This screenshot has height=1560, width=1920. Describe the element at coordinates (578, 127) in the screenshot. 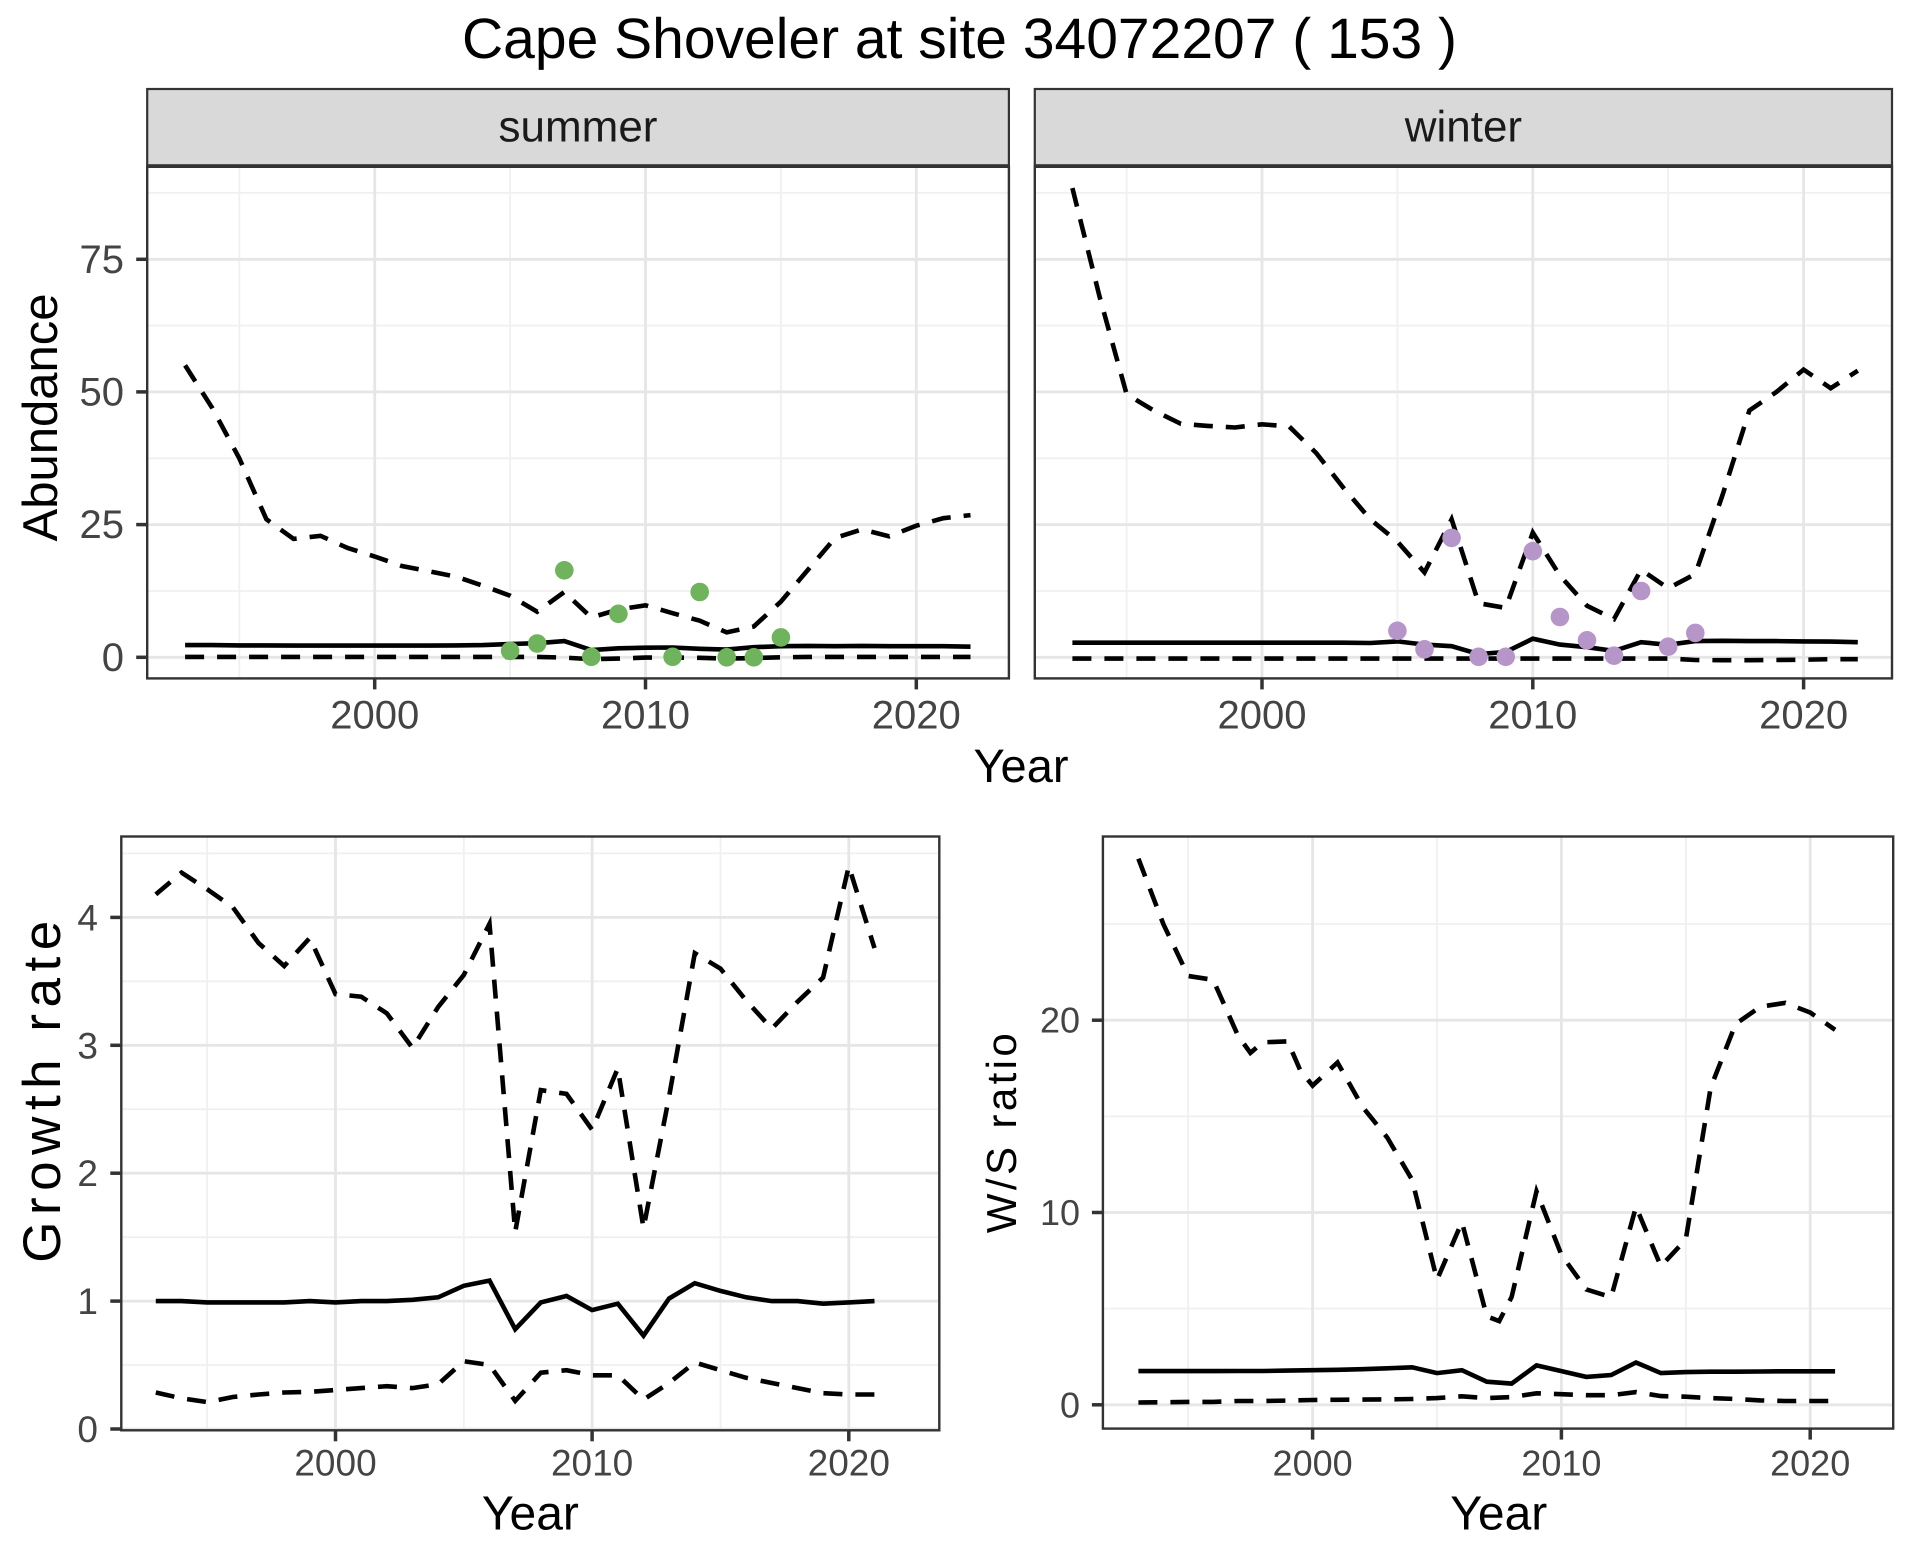

I see `svg-text: summer` at that location.